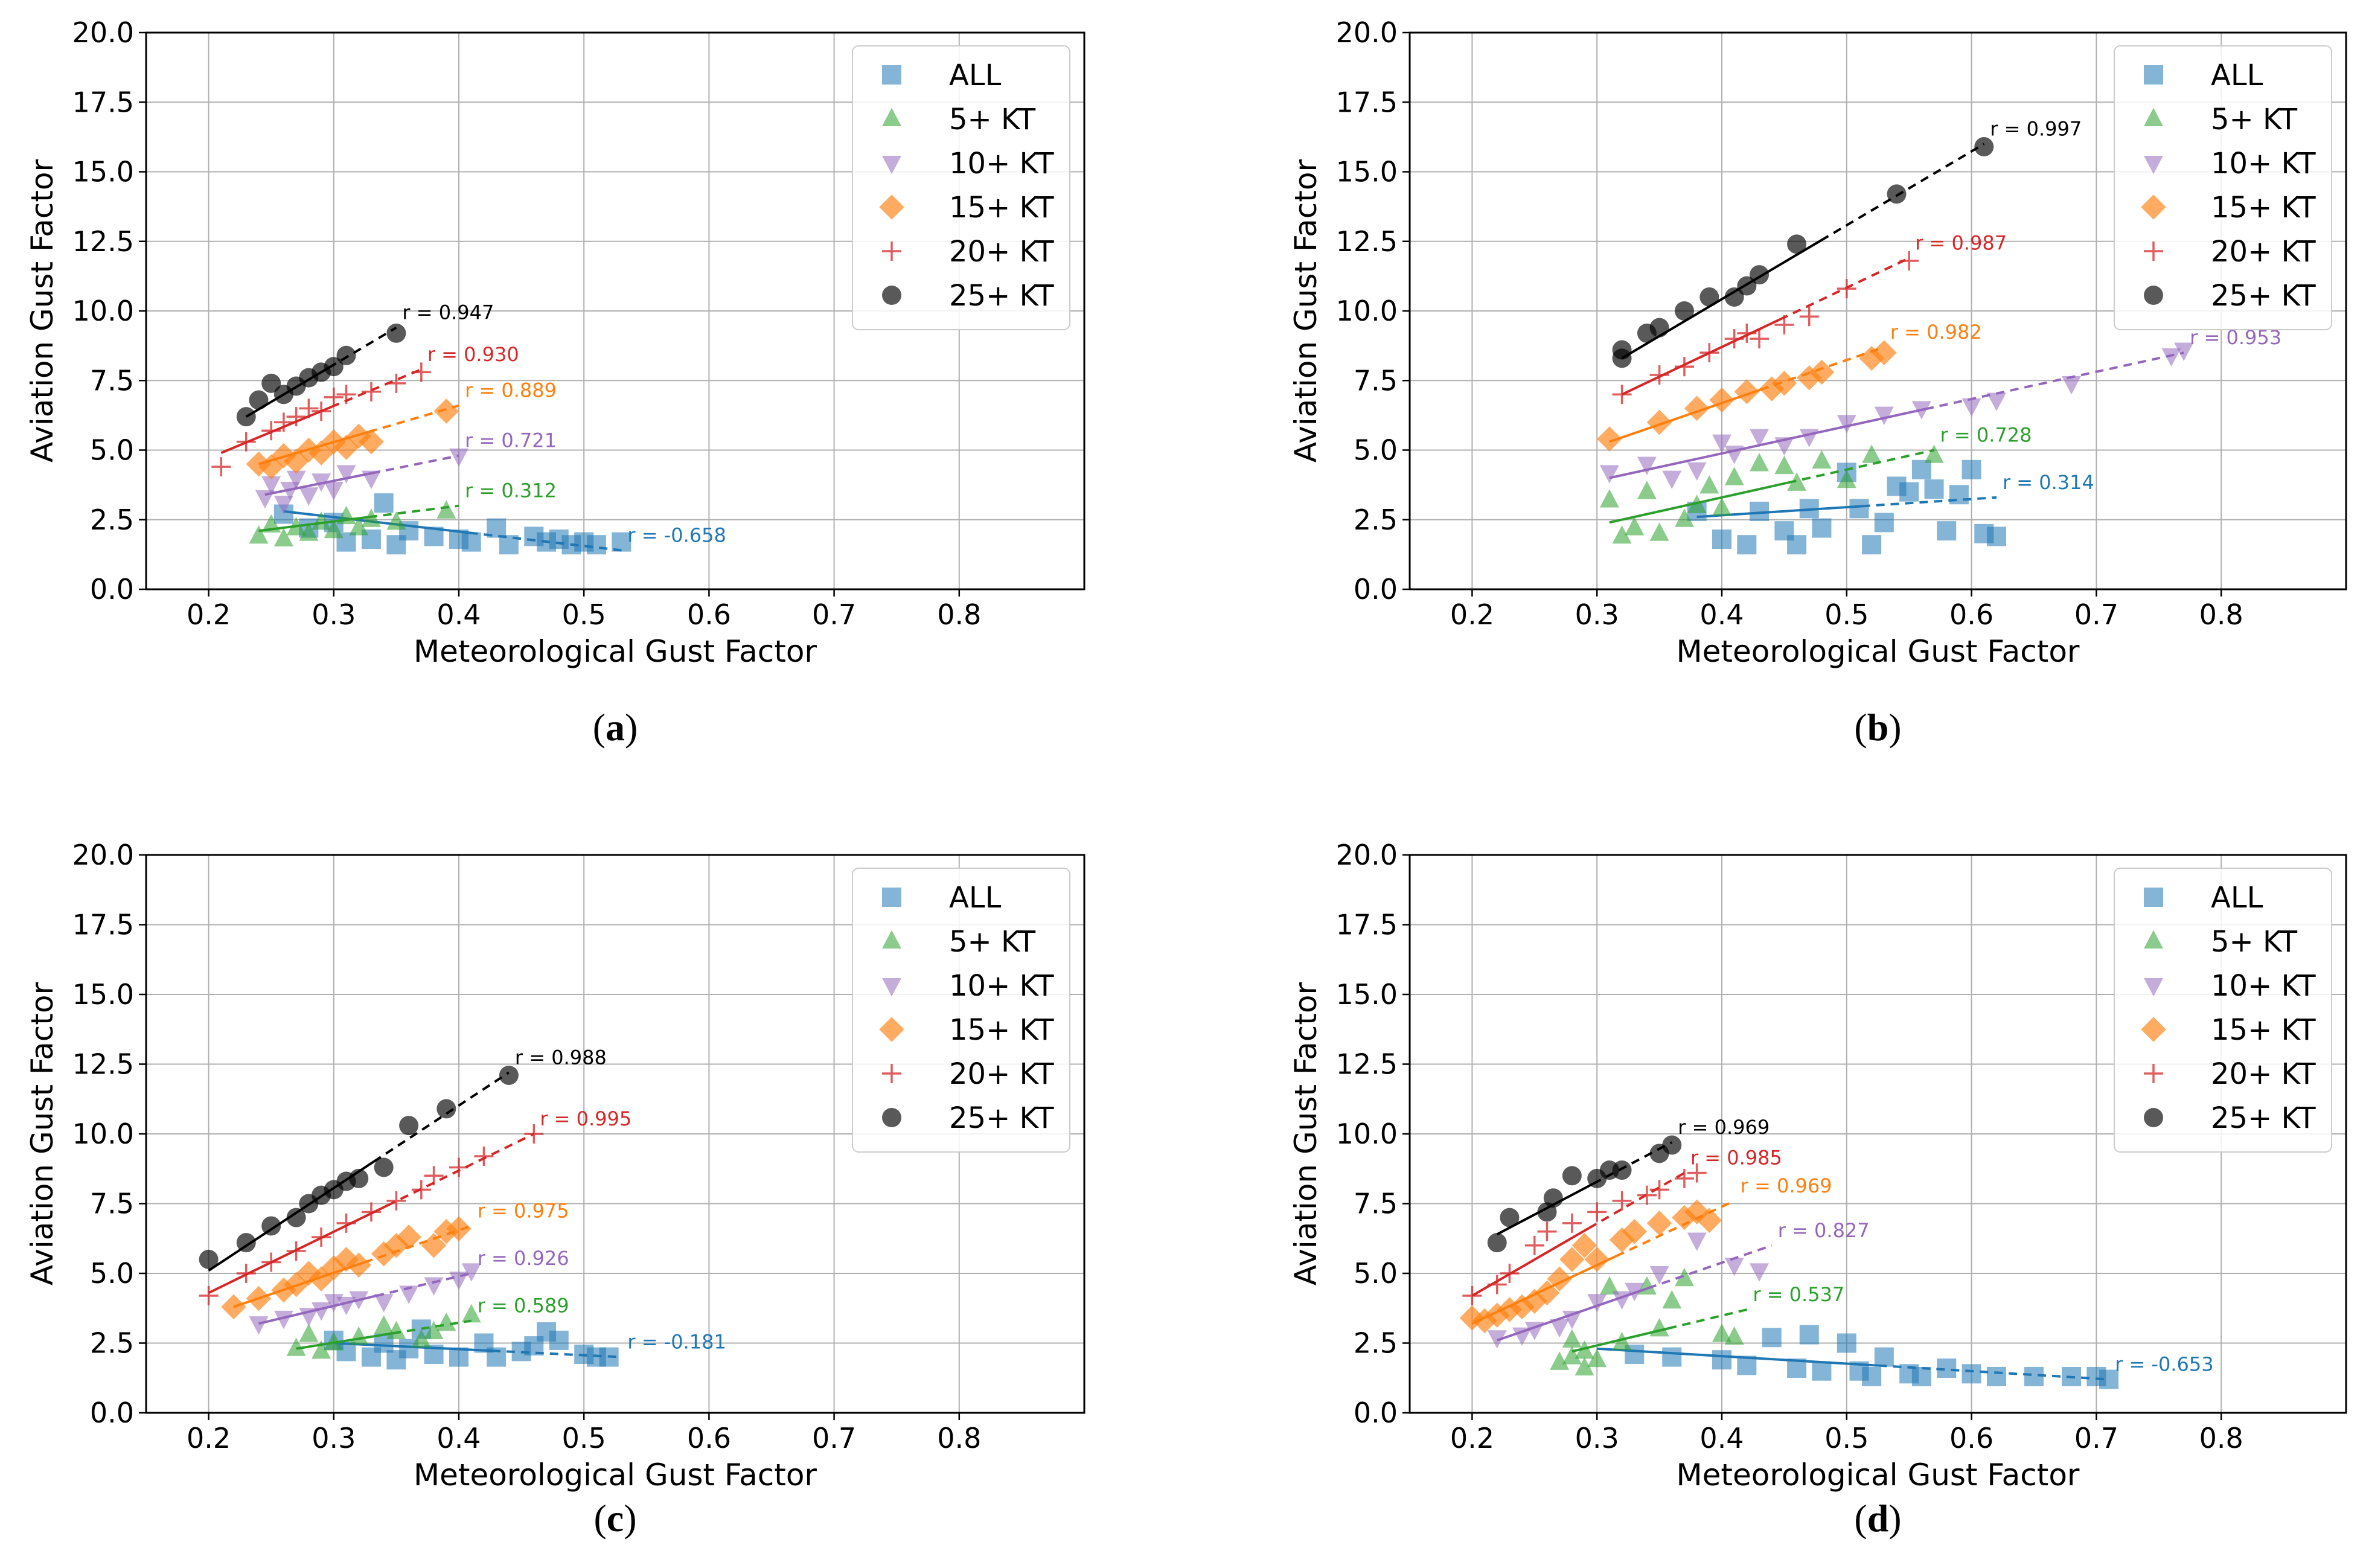  I want to click on r-value-label: r = 0.721, so click(511, 440).